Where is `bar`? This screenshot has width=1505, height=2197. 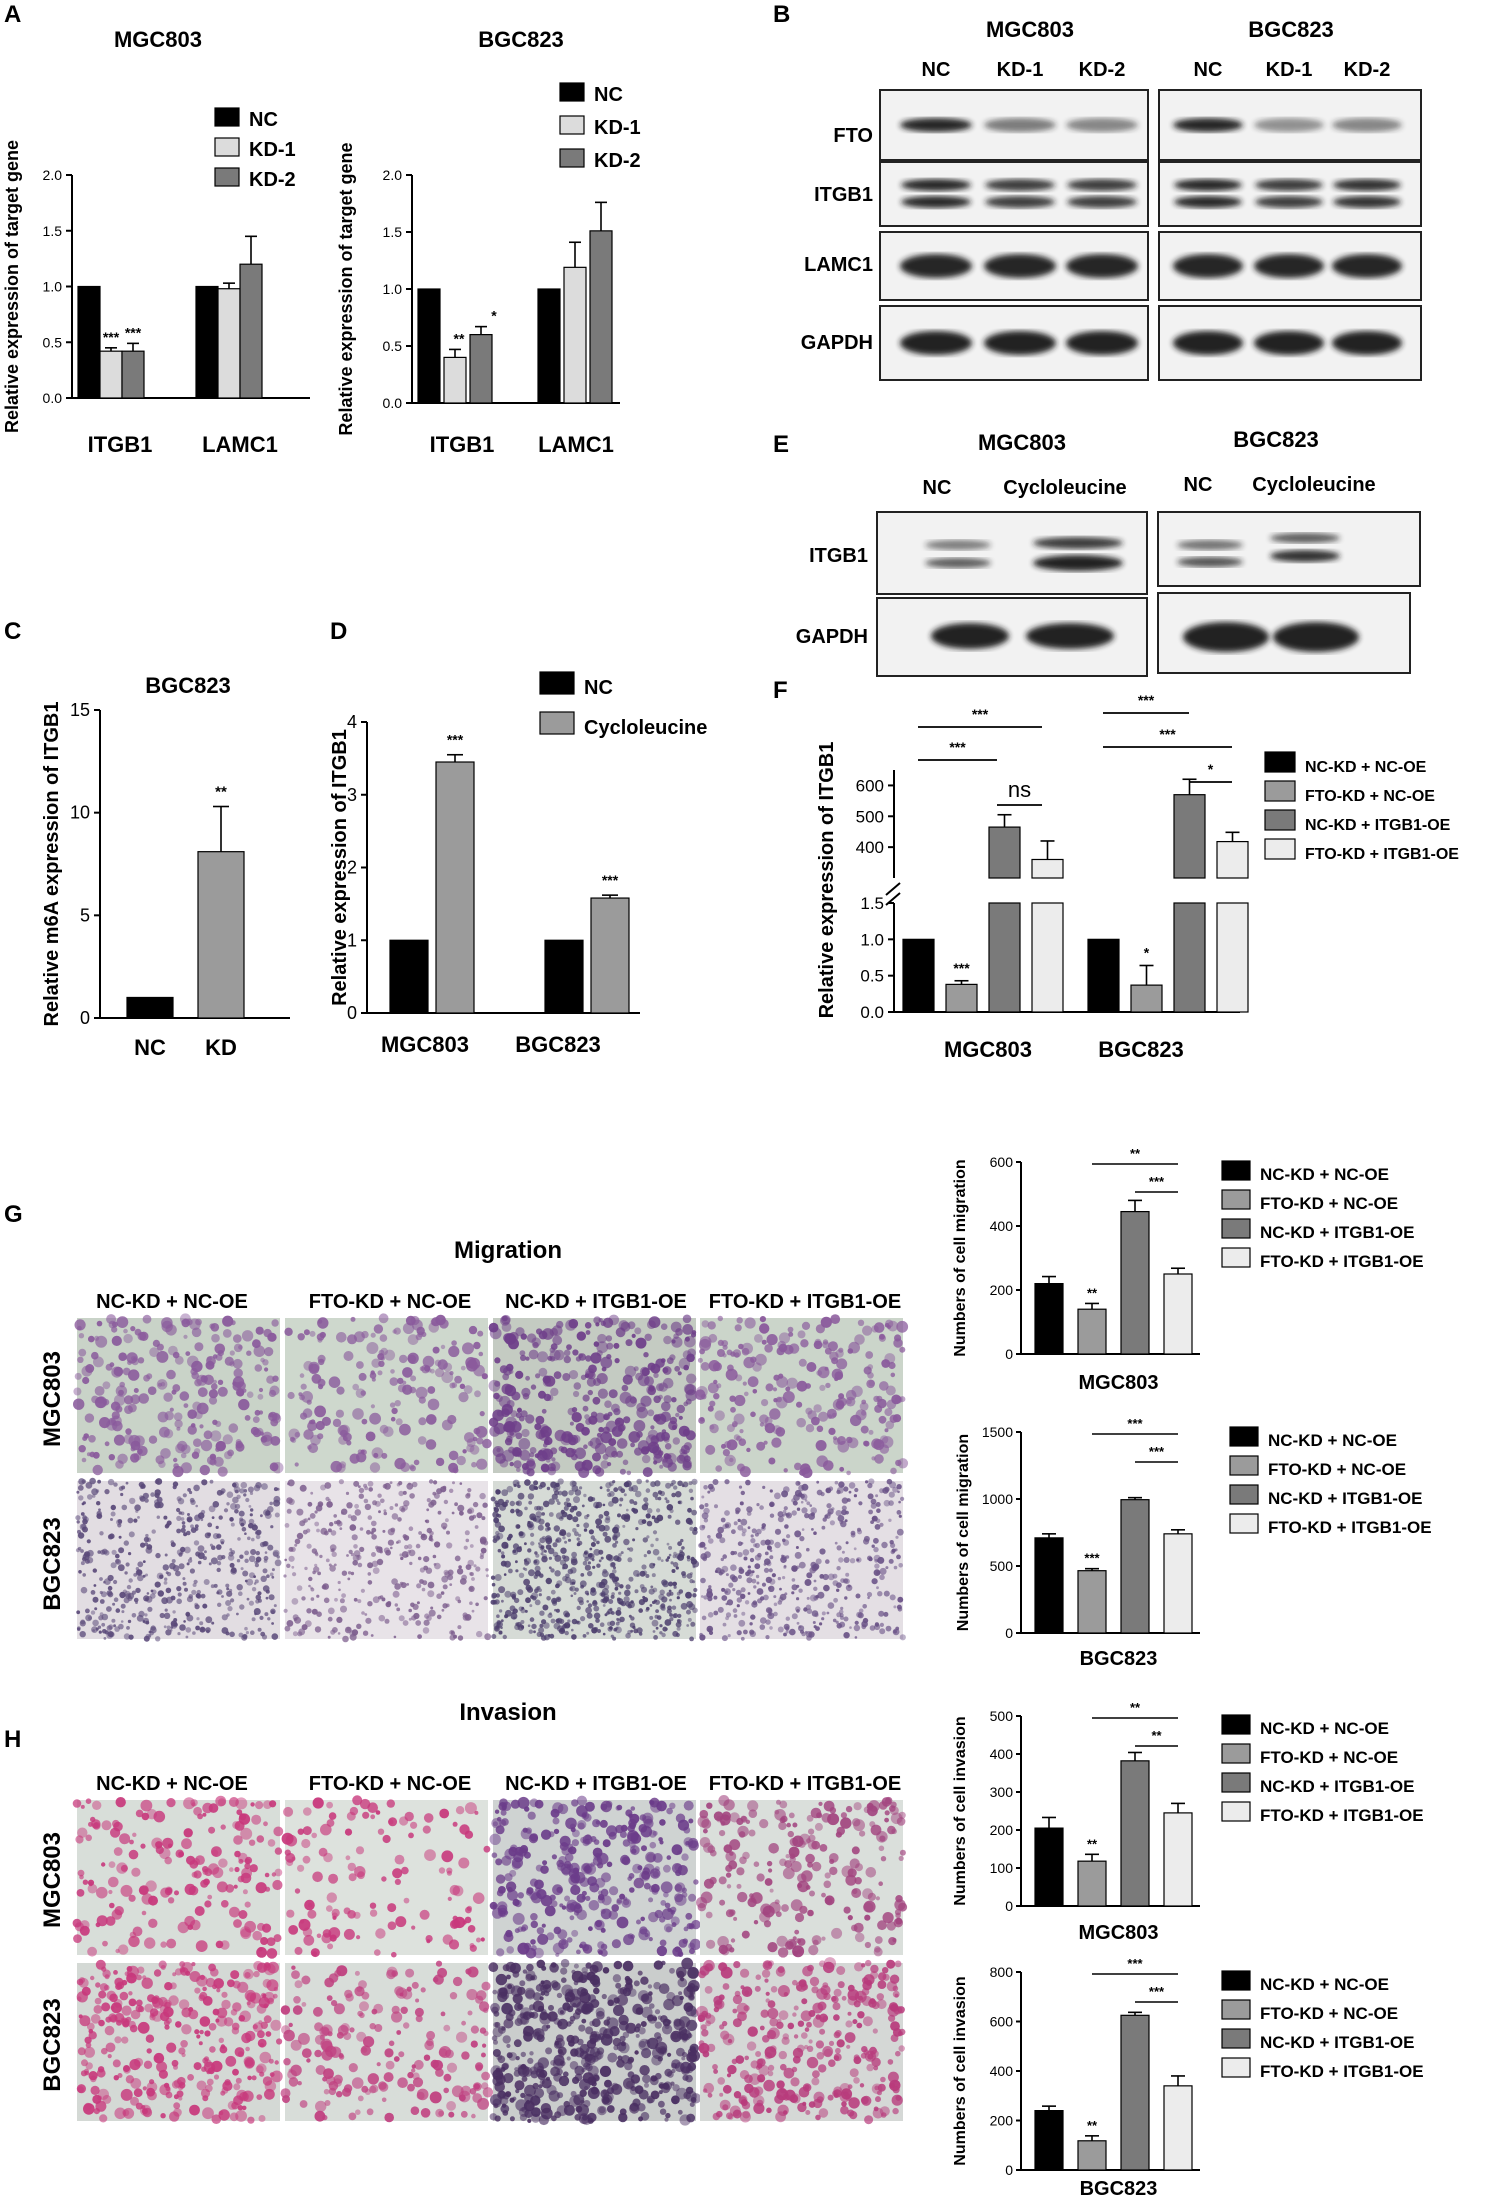
bar is located at coordinates (918, 975).